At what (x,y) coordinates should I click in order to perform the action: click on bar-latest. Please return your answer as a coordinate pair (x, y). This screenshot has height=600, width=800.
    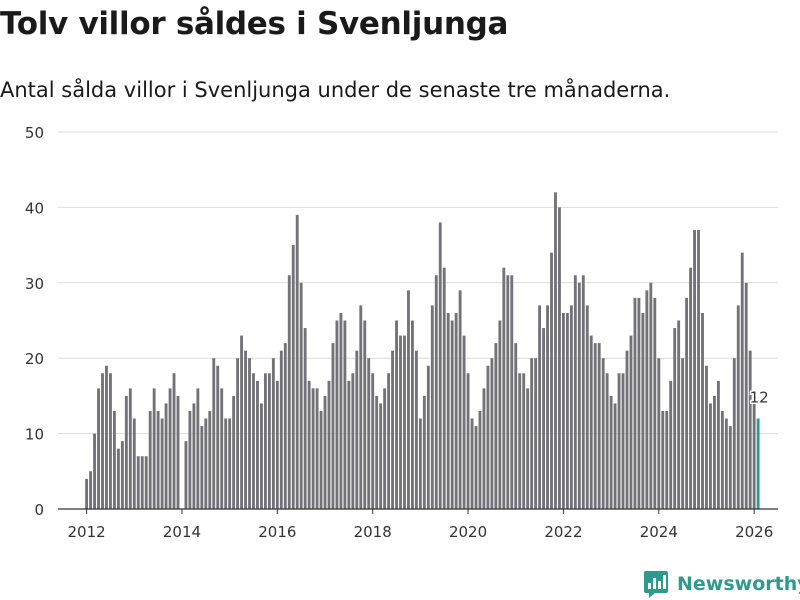
    Looking at the image, I should click on (758, 463).